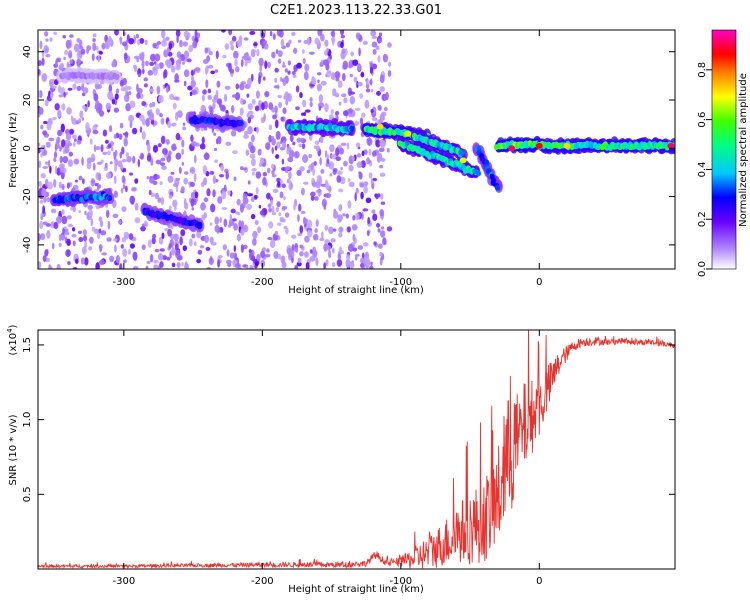 The image size is (750, 600). Describe the element at coordinates (591, 145) in the screenshot. I see `feature-point` at that location.